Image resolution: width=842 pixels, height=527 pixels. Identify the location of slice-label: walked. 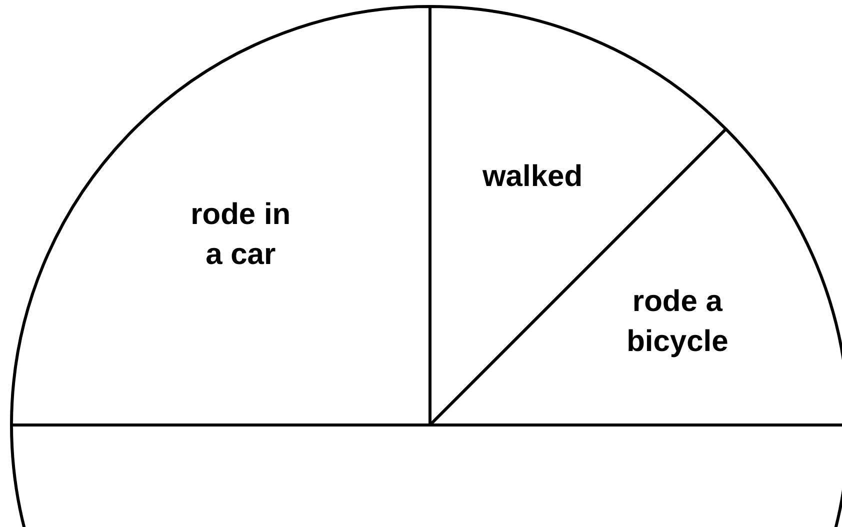
(532, 176).